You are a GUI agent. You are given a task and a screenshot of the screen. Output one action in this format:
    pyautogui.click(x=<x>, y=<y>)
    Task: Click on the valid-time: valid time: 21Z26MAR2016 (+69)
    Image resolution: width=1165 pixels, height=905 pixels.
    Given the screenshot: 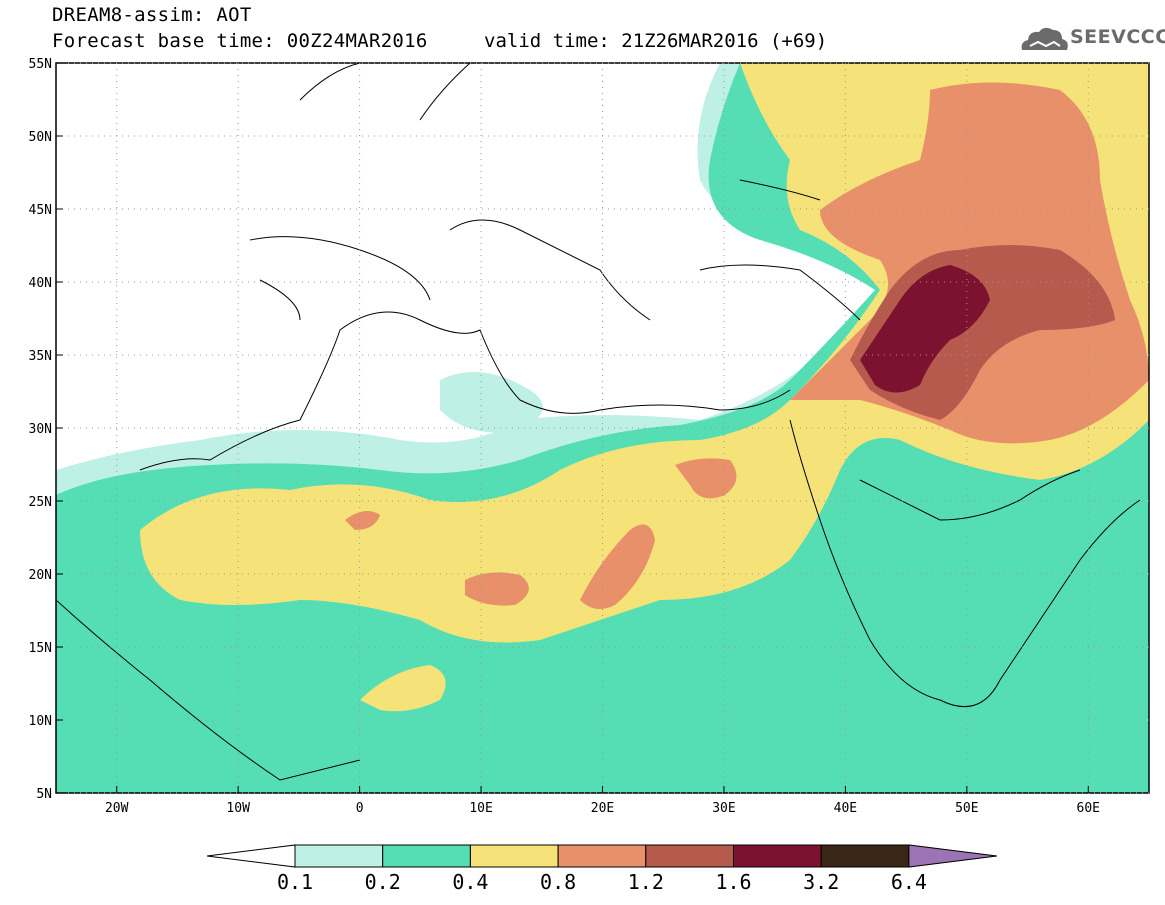 What is the action you would take?
    pyautogui.click(x=656, y=41)
    